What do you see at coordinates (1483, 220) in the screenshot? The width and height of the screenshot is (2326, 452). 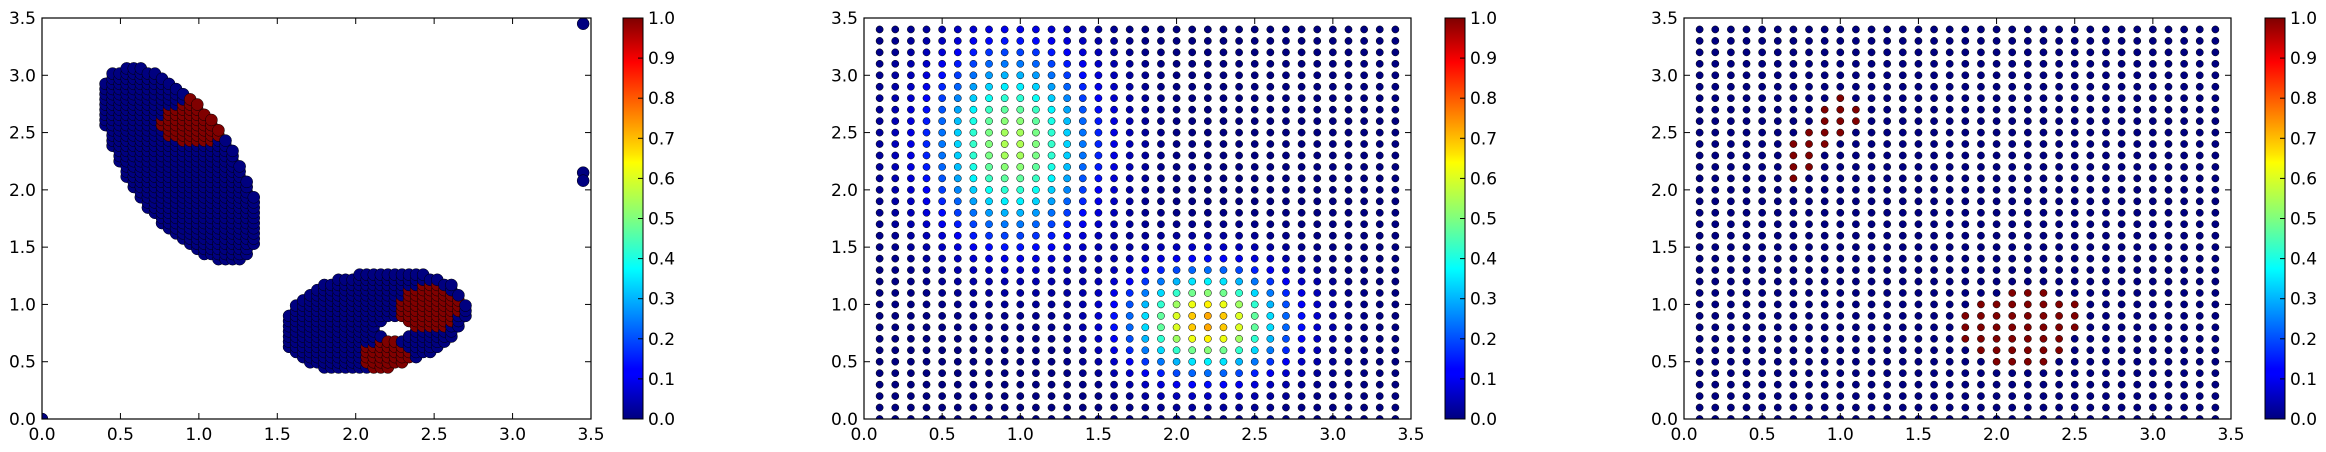 I see `colorbar-tick-label: 0.5` at bounding box center [1483, 220].